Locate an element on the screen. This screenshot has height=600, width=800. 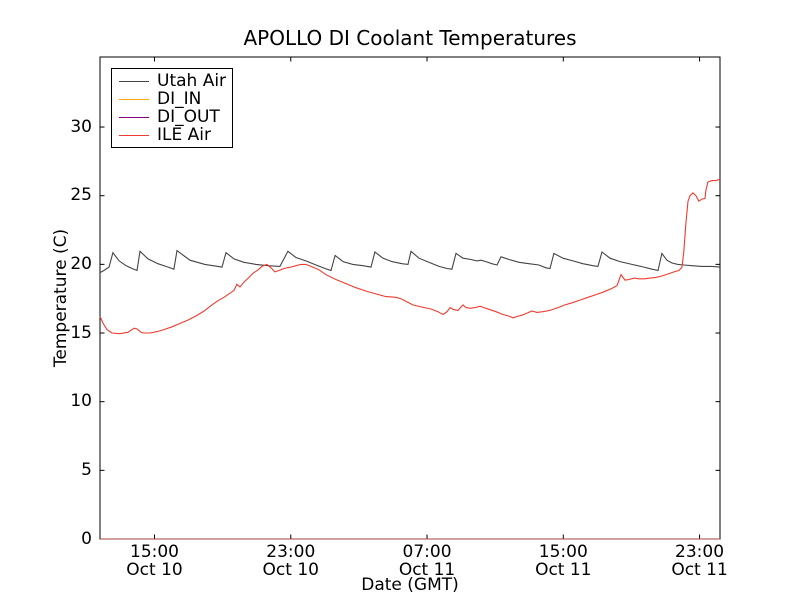
x-tick-label: 23:00 Oct 11 is located at coordinates (700, 561).